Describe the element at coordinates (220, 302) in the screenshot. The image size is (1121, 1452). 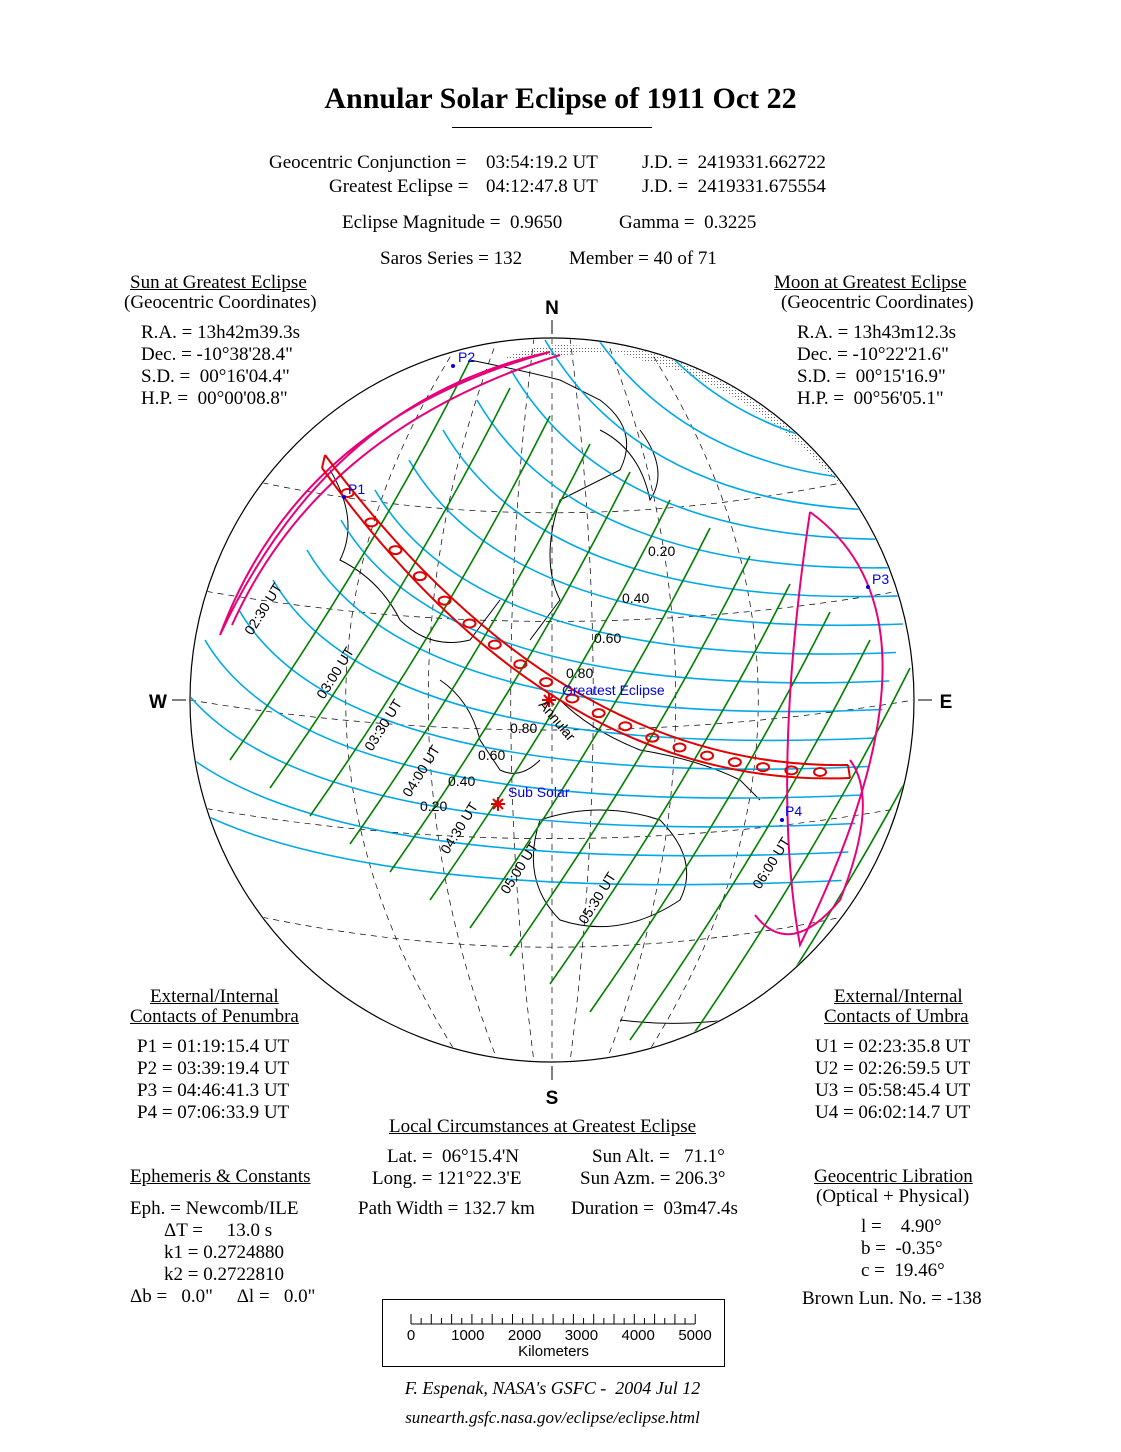
I see `sun-subtitle: (Geocentric Coordinates)` at that location.